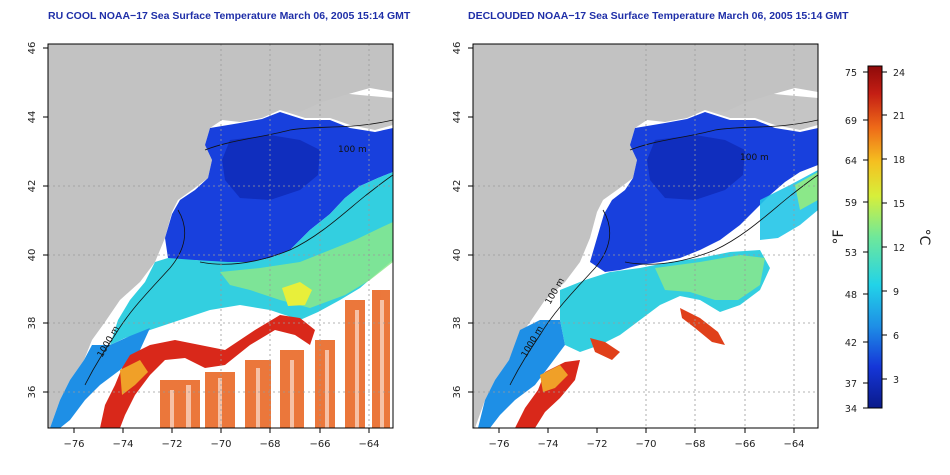 This screenshot has width=950, height=475. I want to click on left-y-tick-label: 44, so click(32, 117).